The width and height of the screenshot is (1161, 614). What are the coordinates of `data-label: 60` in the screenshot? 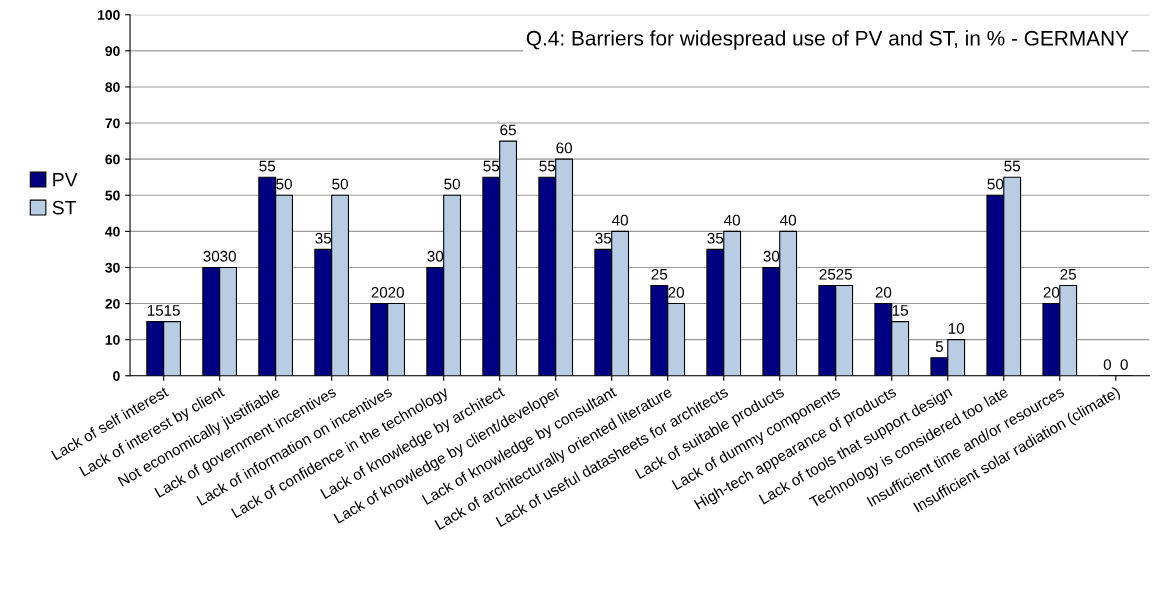 It's located at (564, 148).